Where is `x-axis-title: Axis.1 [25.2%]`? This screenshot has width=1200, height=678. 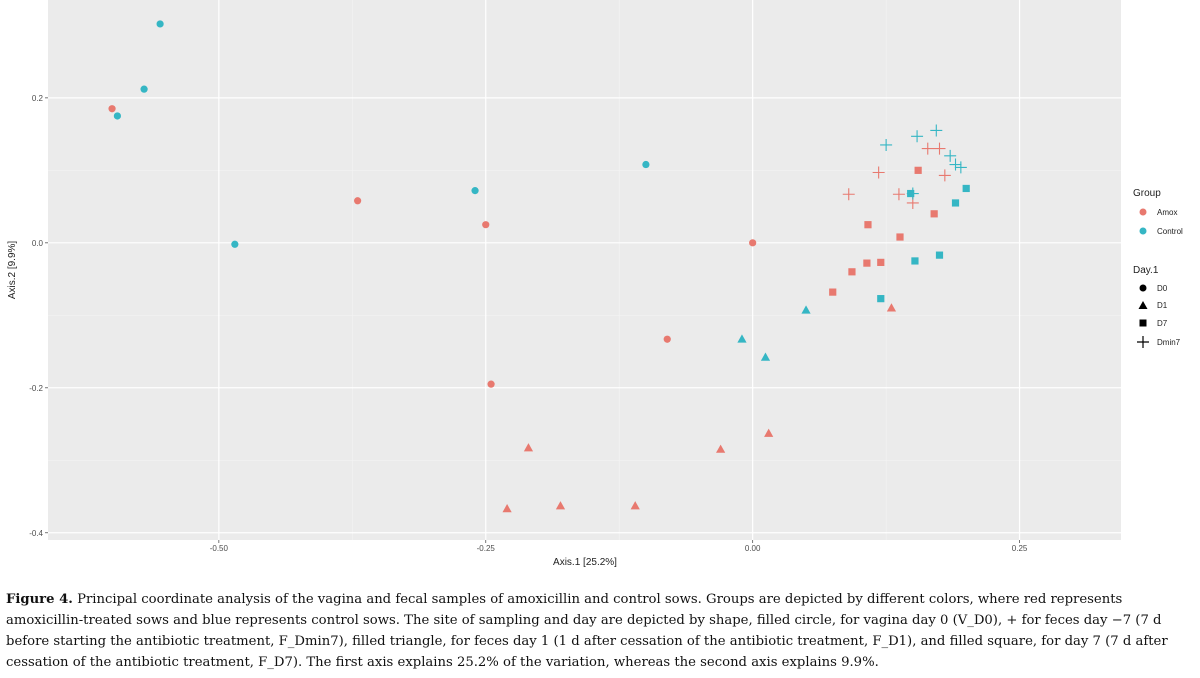
x-axis-title: Axis.1 [25.2%] is located at coordinates (585, 562).